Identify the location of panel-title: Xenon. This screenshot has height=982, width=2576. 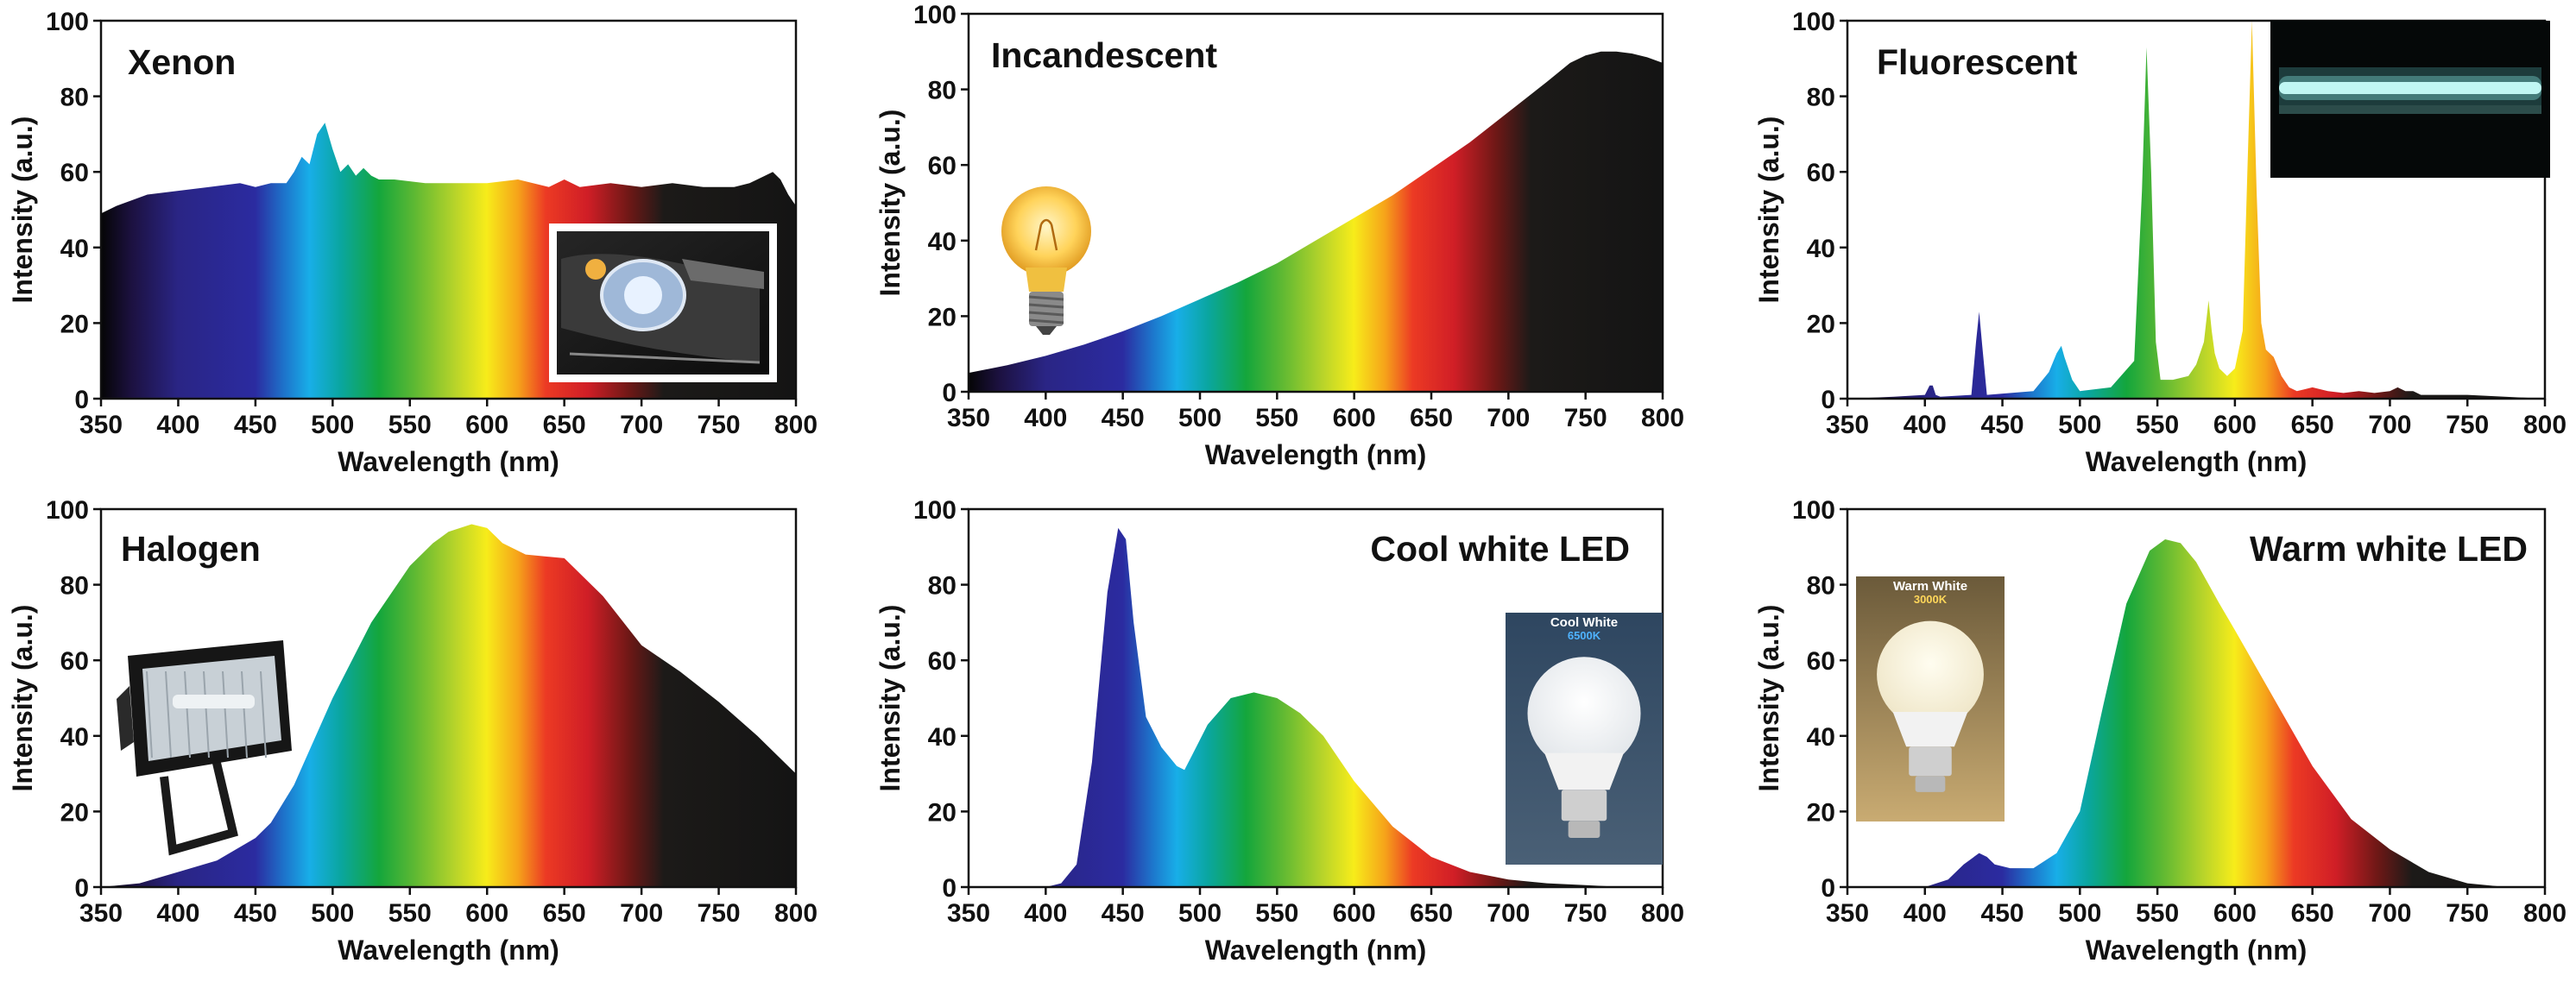
(182, 62).